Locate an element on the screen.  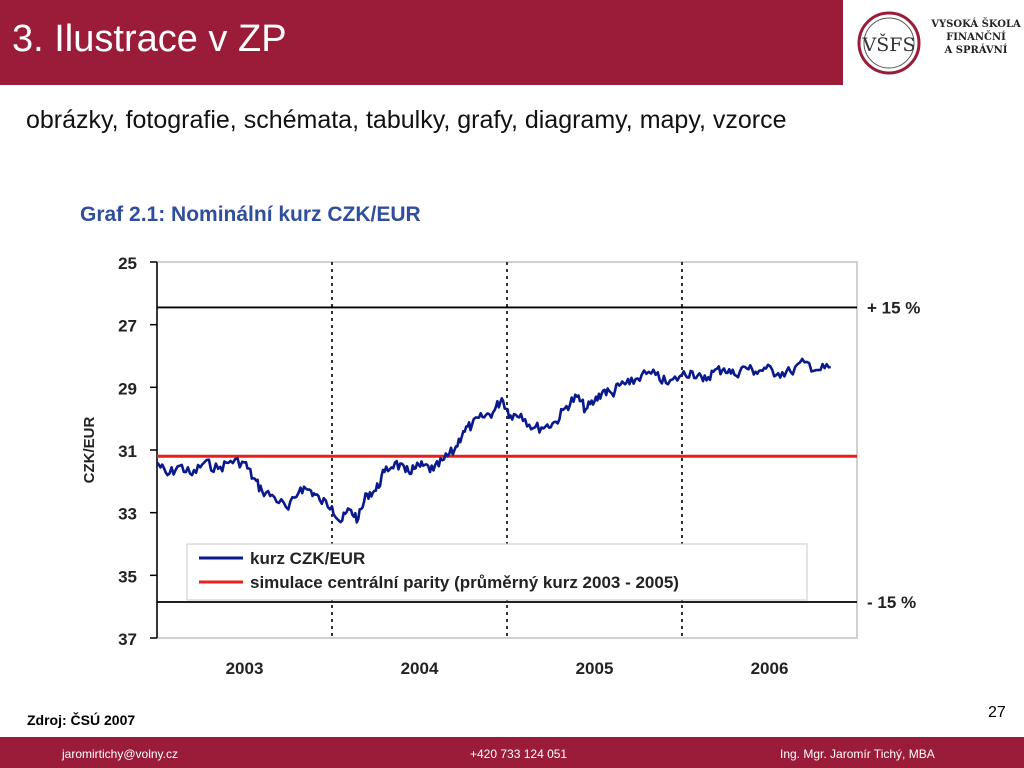
footer-email: jaromirtichy@volny.cz is located at coordinates (120, 754).